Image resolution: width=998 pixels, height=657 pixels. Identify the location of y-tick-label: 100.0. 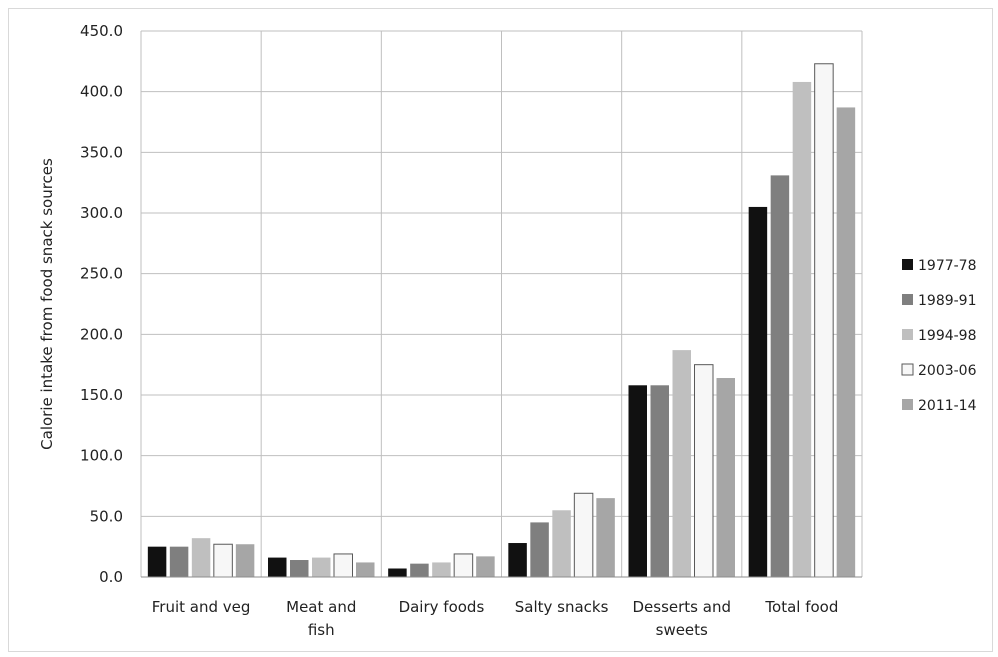
(101, 456).